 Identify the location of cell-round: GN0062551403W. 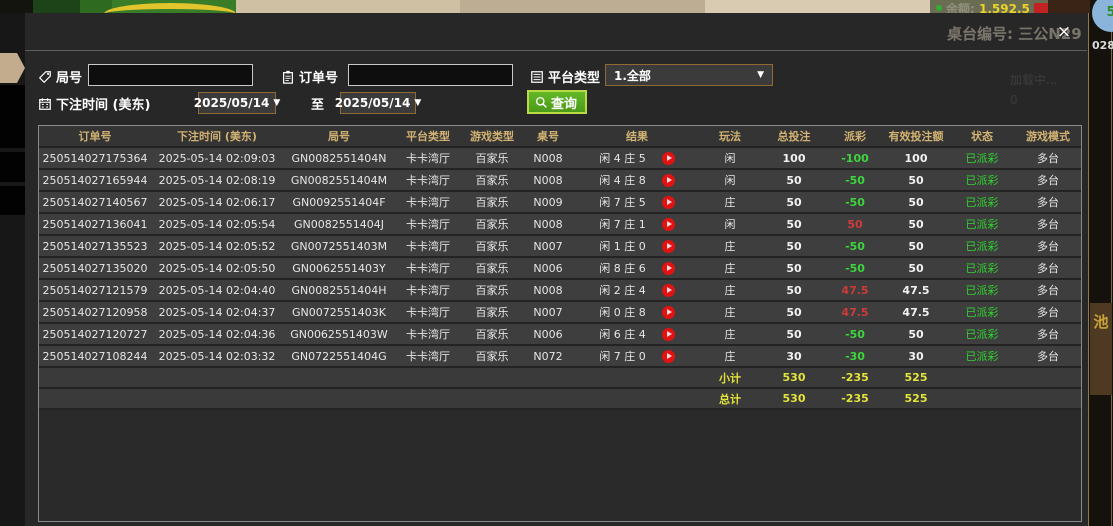
(339, 334).